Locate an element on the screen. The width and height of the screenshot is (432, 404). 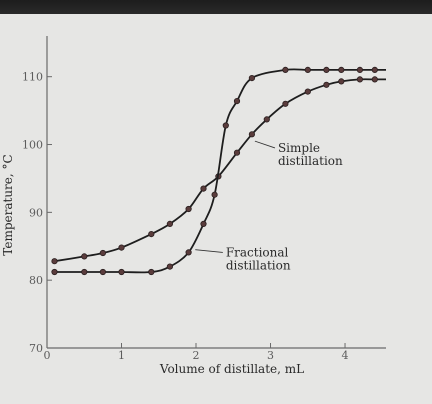
x-tick-label: 1 is located at coordinates (121, 355).